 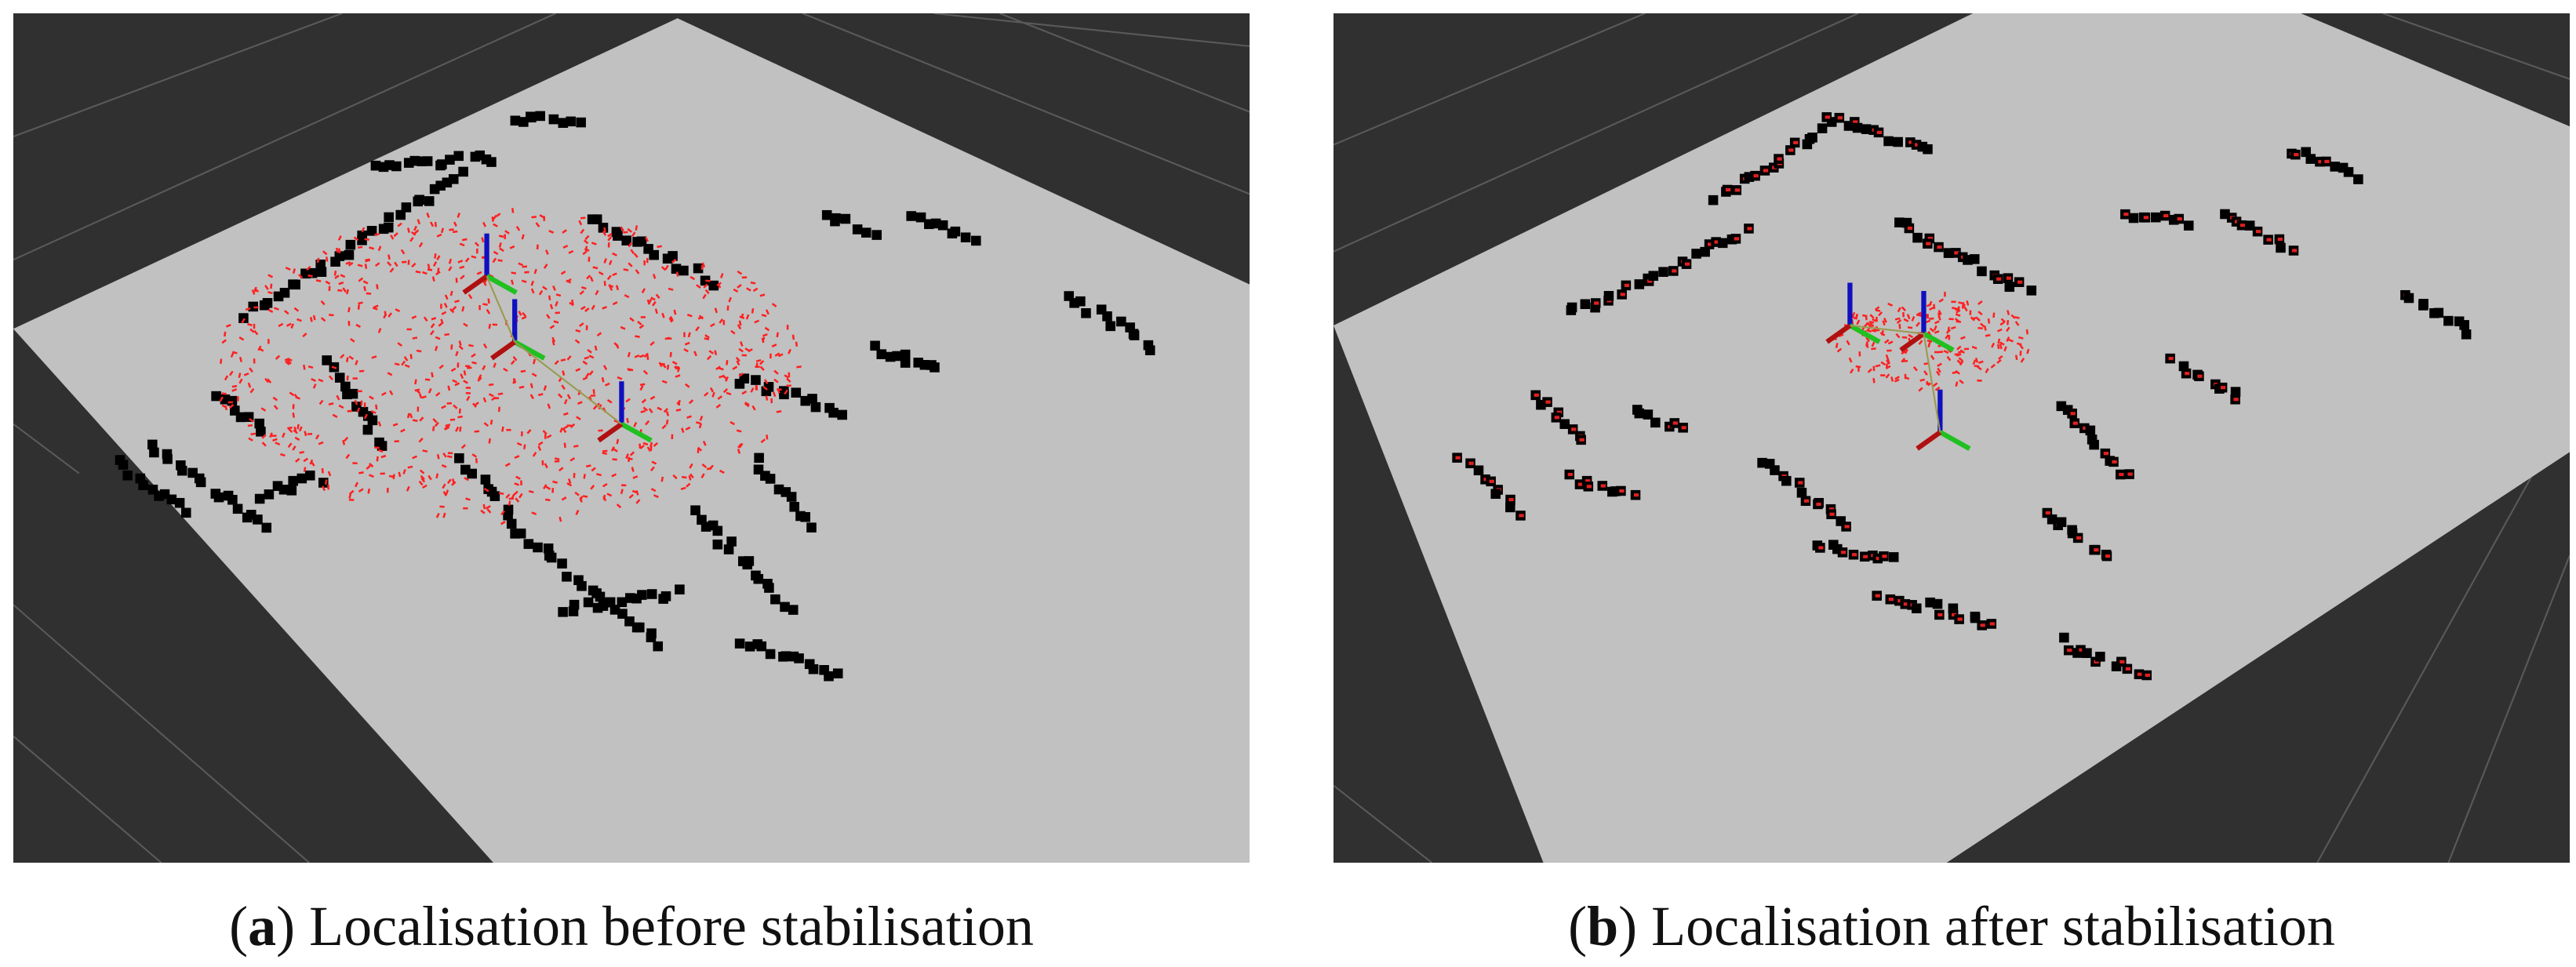 What do you see at coordinates (502, 284) in the screenshot?
I see `axis-y` at bounding box center [502, 284].